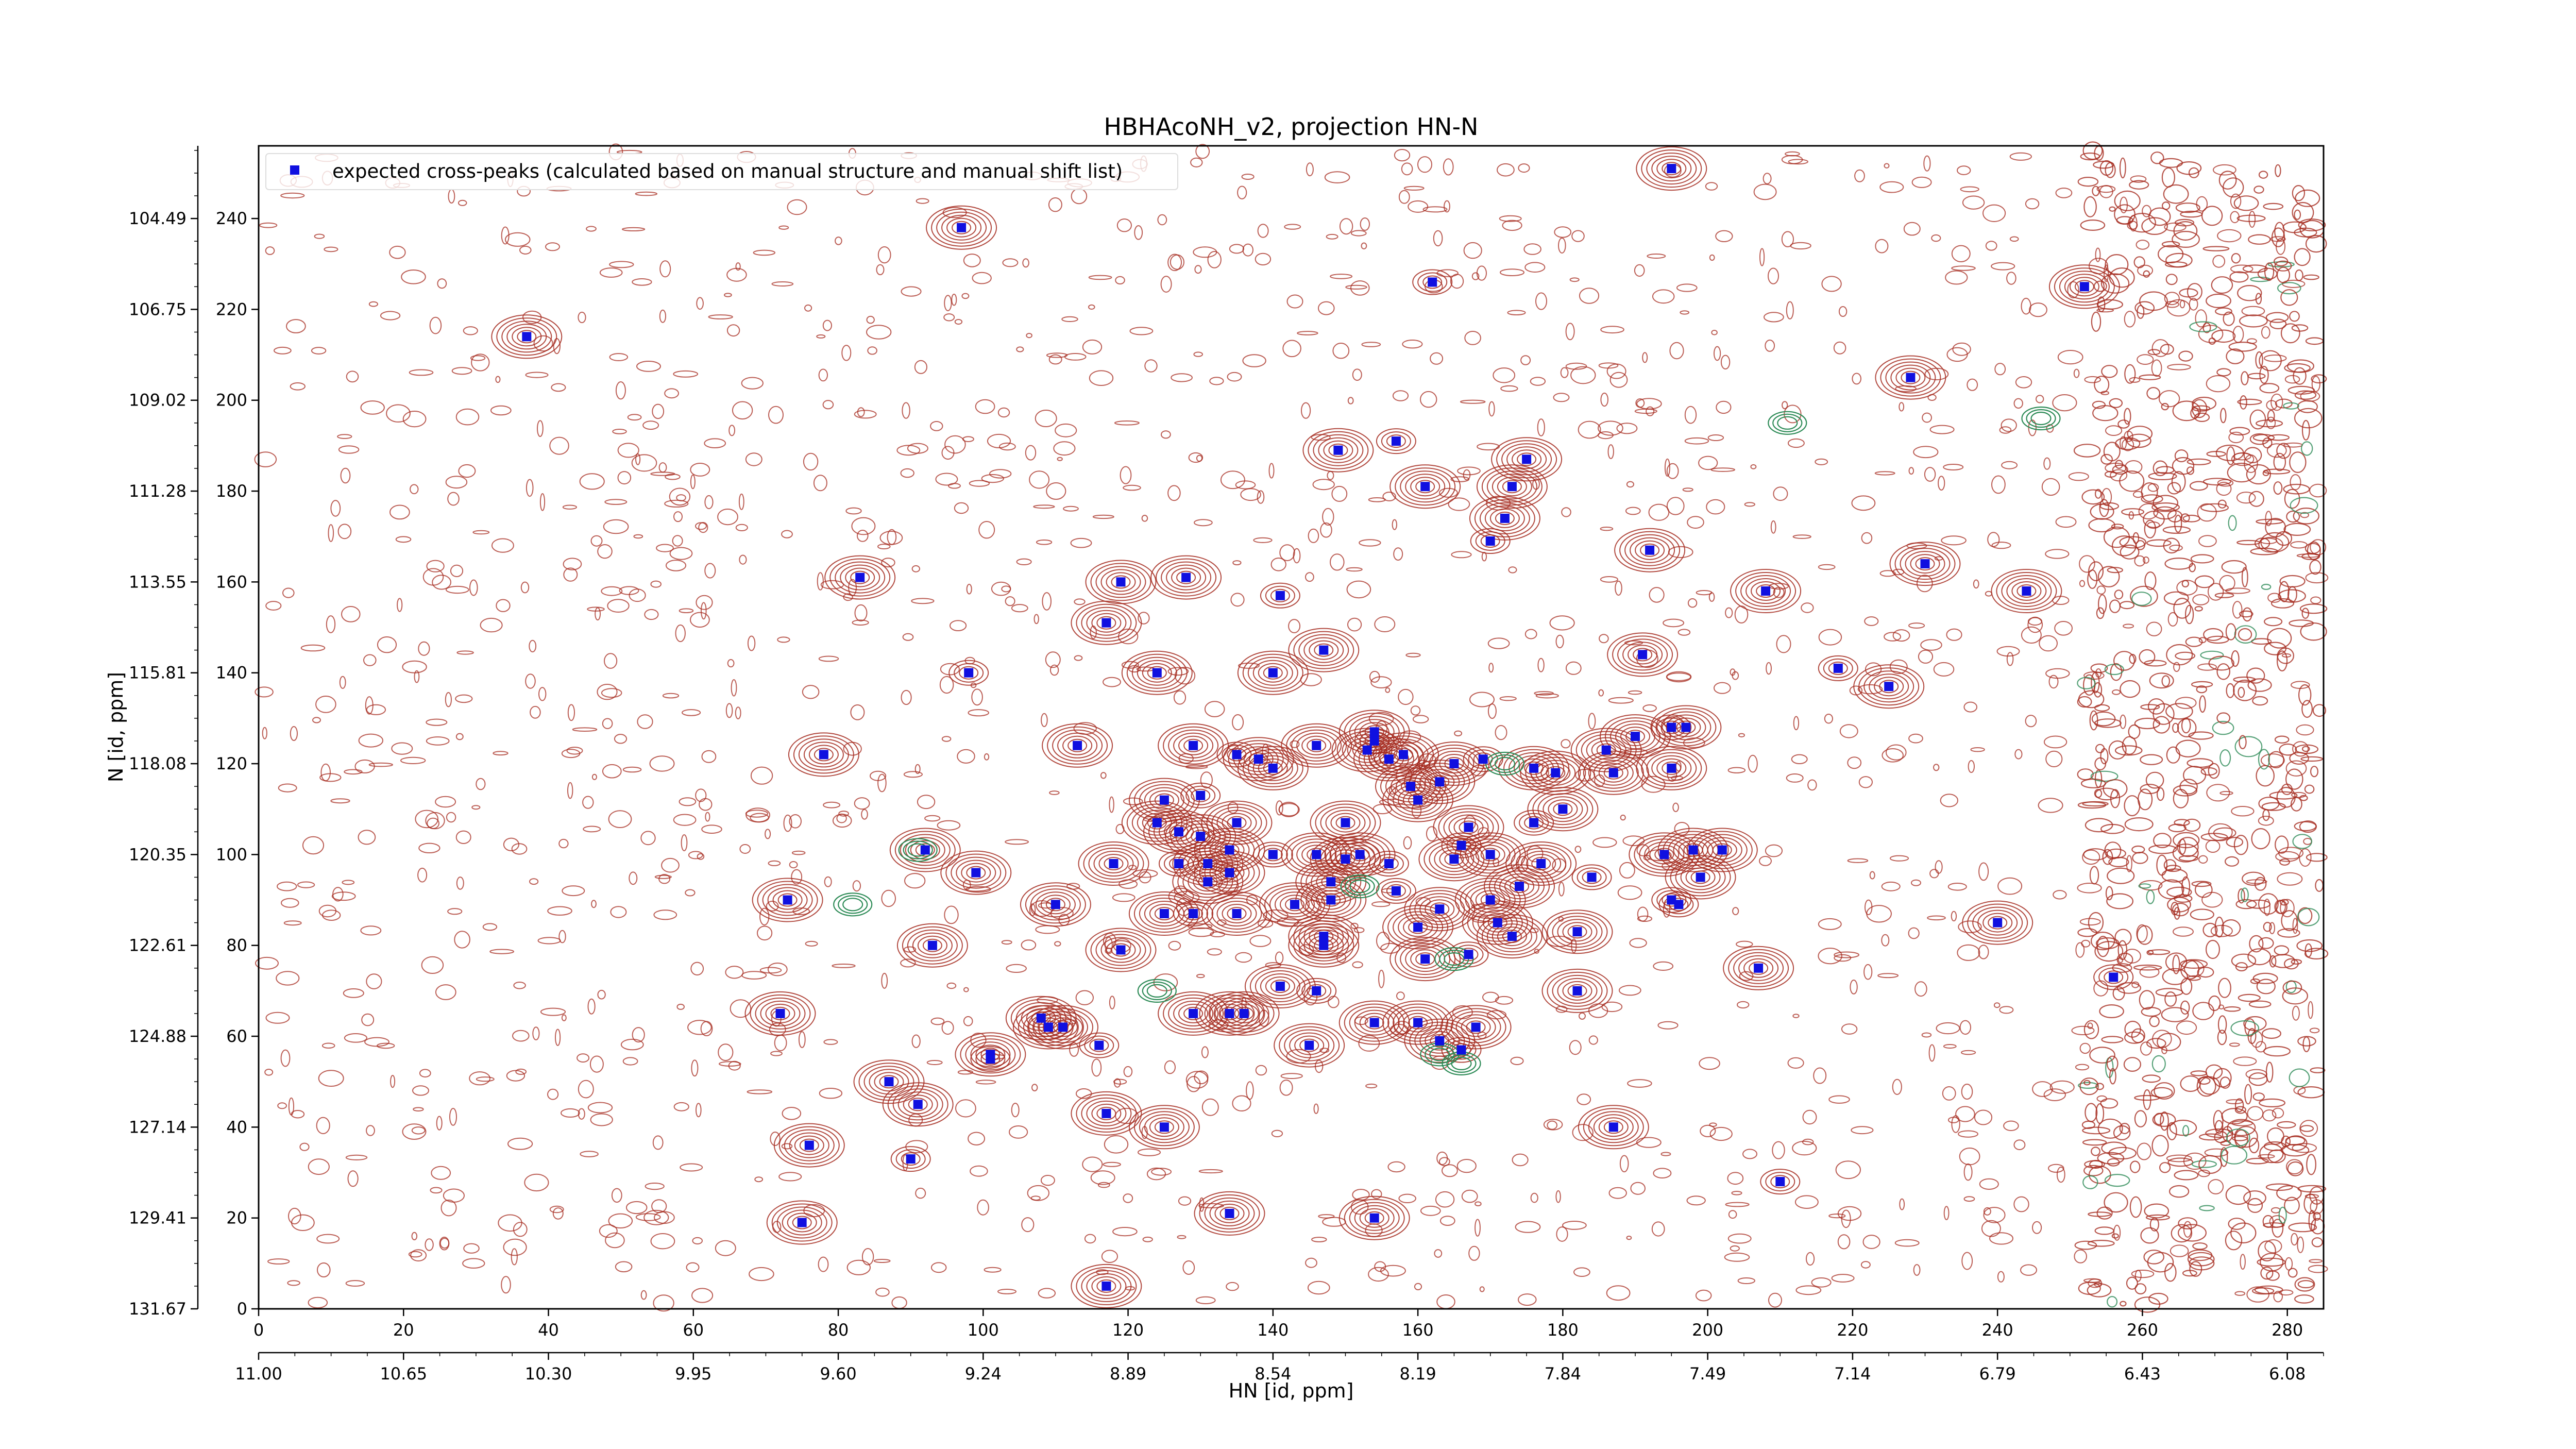  What do you see at coordinates (242, 1309) in the screenshot?
I see `y-index-tick-label: 0` at bounding box center [242, 1309].